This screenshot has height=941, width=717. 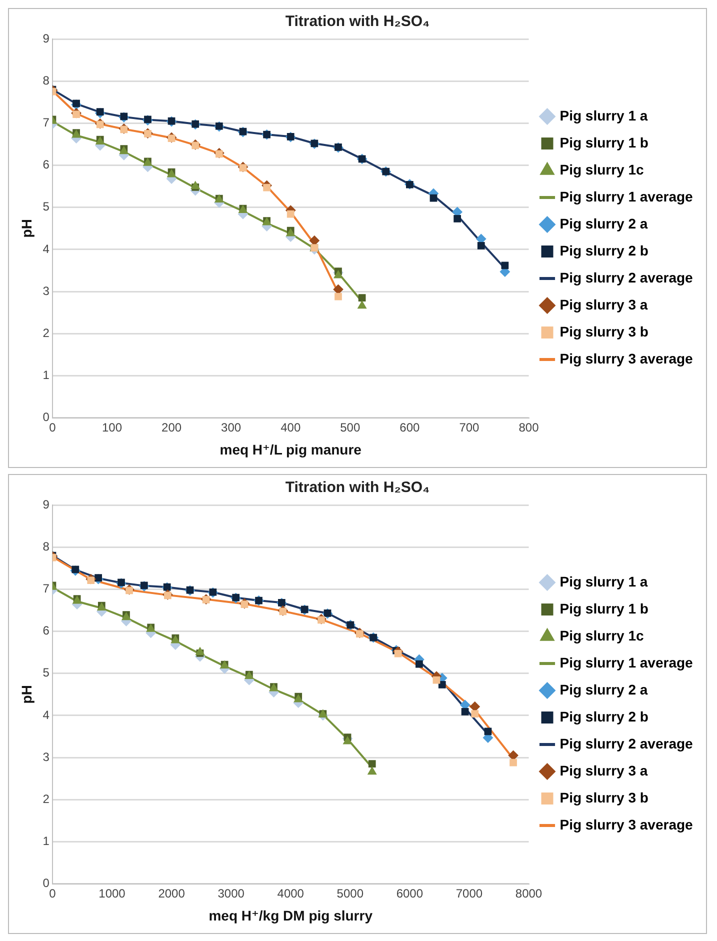 I want to click on x-tick-label: 500, so click(x=350, y=427).